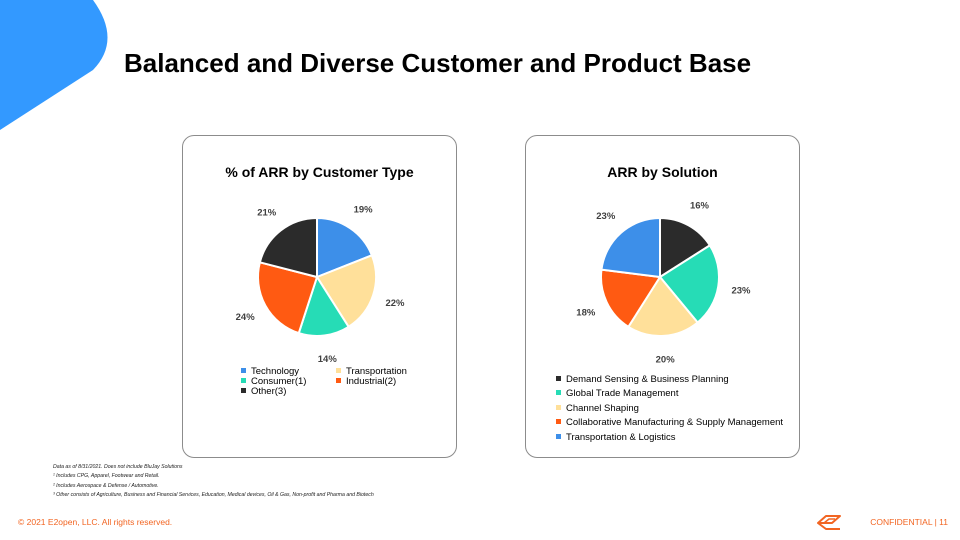  I want to click on legend-item: Channel Shaping, so click(597, 408).